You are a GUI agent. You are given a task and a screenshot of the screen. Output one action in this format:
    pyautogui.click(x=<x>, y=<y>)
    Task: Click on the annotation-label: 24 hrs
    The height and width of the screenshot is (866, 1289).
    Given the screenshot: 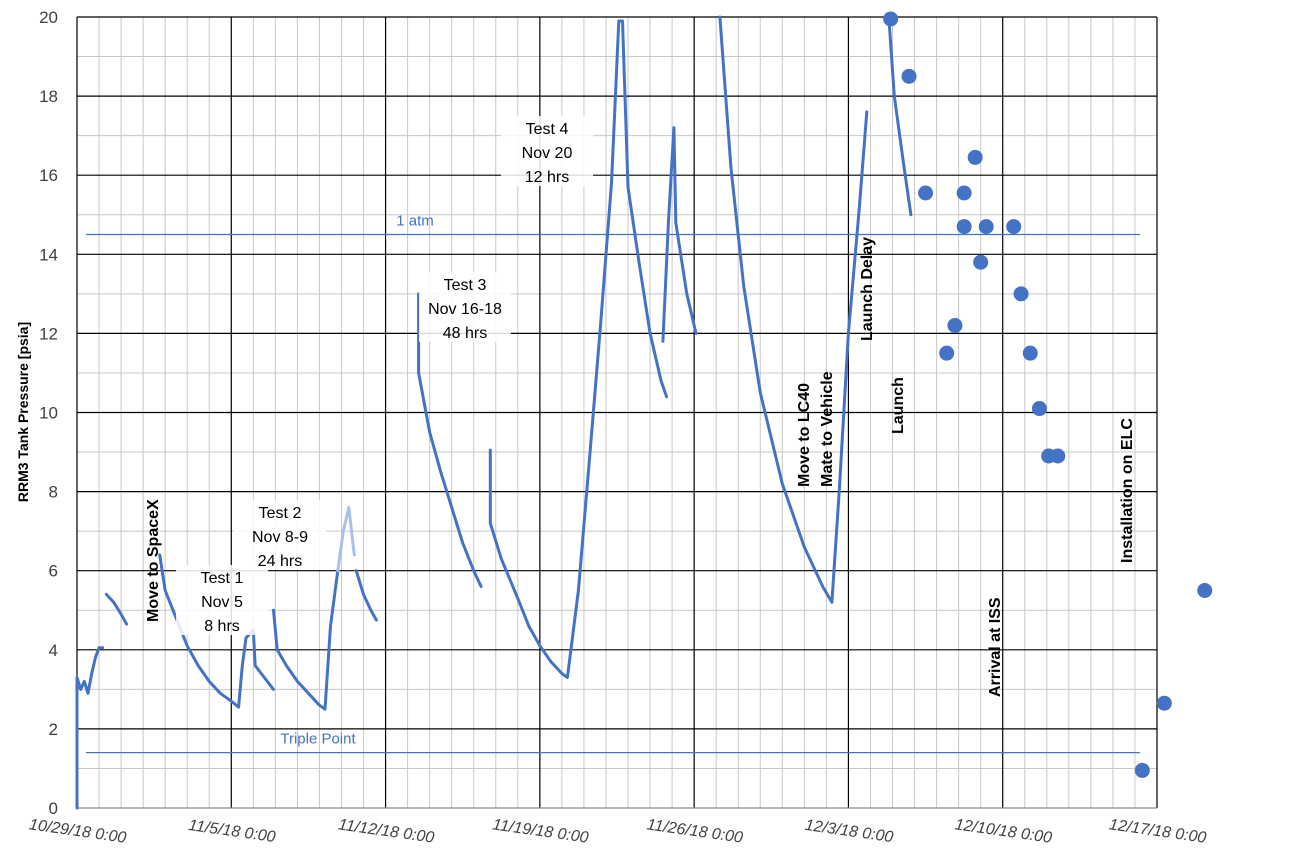 What is the action you would take?
    pyautogui.click(x=280, y=561)
    